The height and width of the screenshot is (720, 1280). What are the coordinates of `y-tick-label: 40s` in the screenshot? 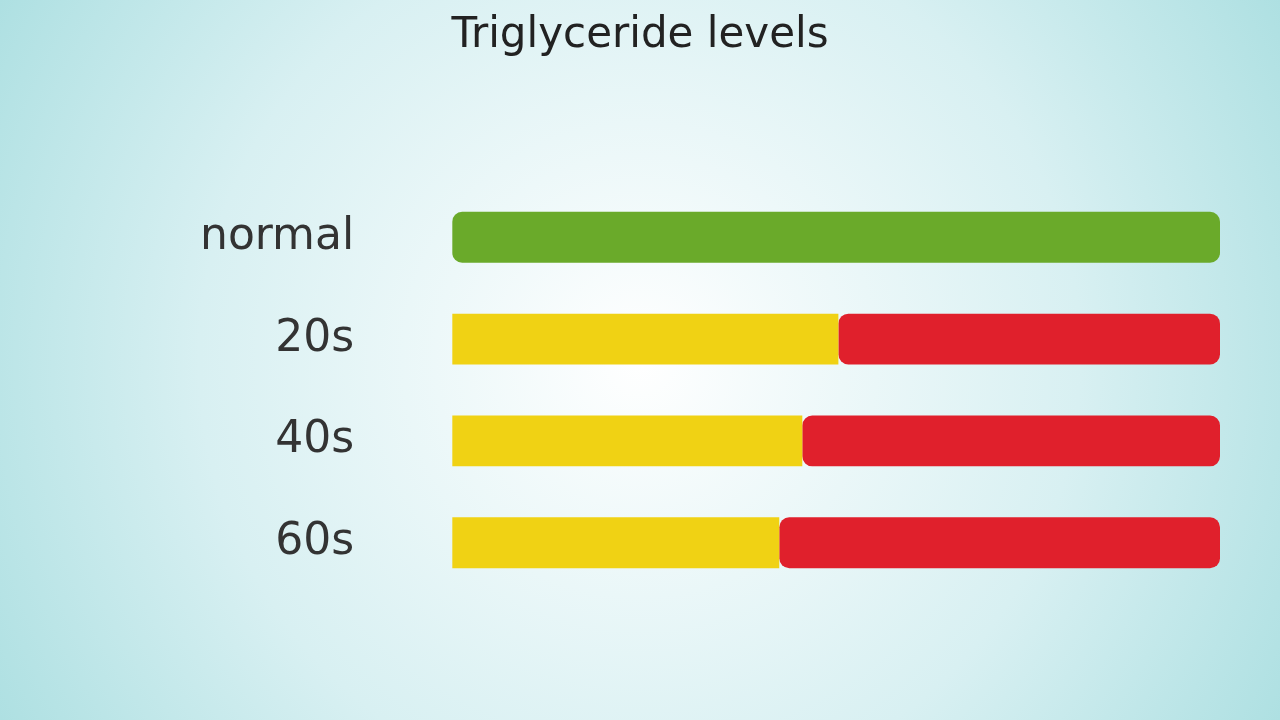 It's located at (315, 437).